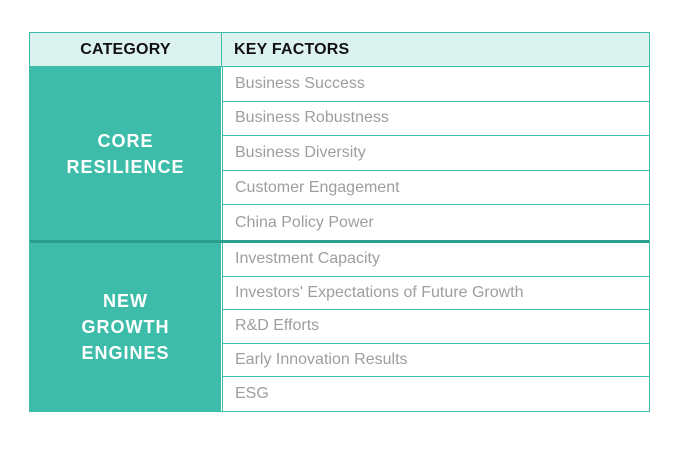  What do you see at coordinates (339, 241) in the screenshot?
I see `group-divider` at bounding box center [339, 241].